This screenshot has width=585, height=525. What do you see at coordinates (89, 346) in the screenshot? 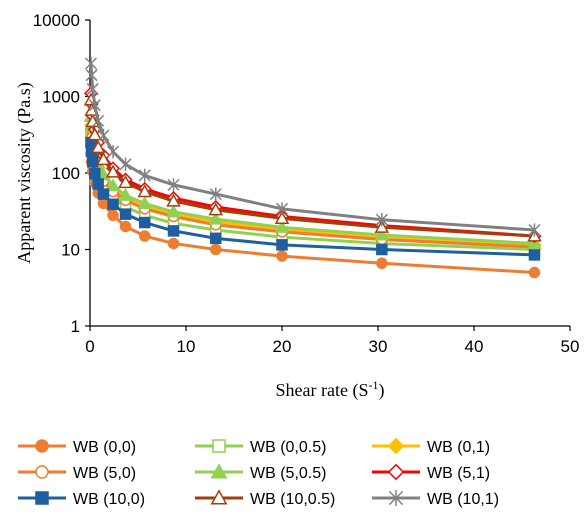
I see `x-tick-label: 0` at bounding box center [89, 346].